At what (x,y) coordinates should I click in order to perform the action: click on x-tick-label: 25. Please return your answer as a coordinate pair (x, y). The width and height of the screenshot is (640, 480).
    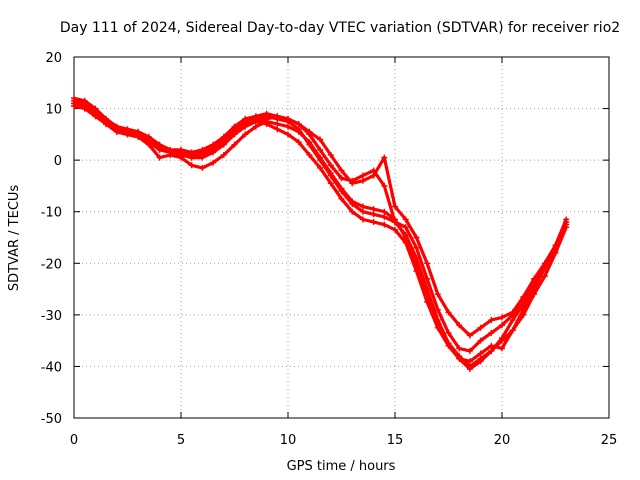
    Looking at the image, I should click on (609, 440).